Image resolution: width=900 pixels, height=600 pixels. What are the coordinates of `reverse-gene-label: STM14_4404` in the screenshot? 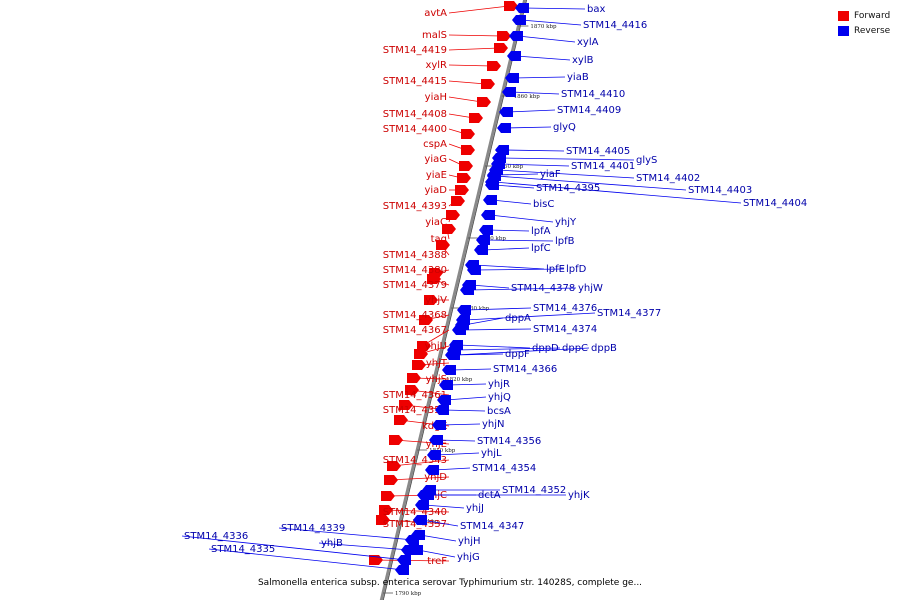 It's located at (775, 203).